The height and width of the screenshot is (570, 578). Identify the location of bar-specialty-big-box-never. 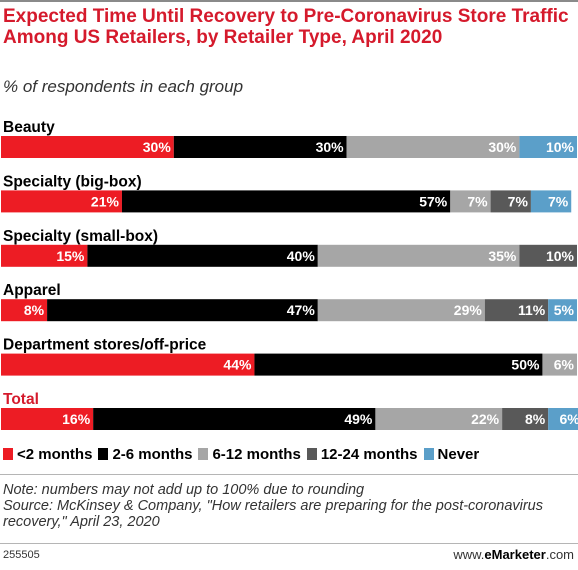
(551, 201).